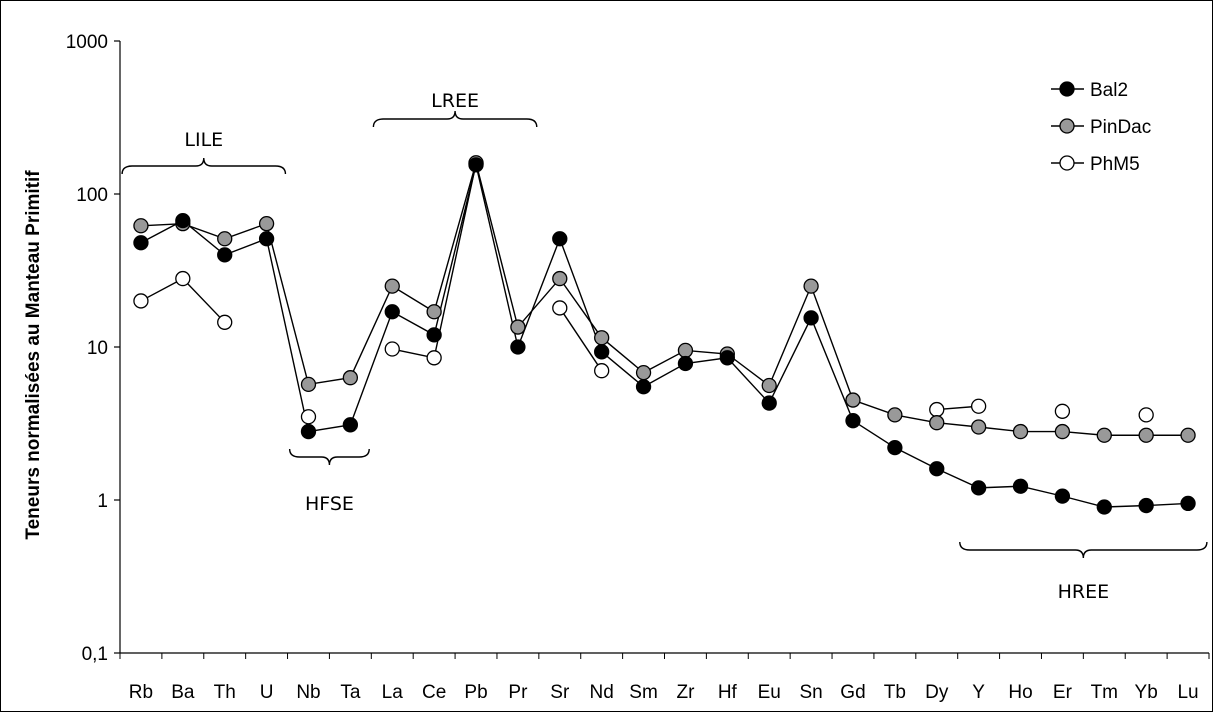 Image resolution: width=1213 pixels, height=712 pixels. Describe the element at coordinates (183, 220) in the screenshot. I see `point-bal2-ba` at that location.